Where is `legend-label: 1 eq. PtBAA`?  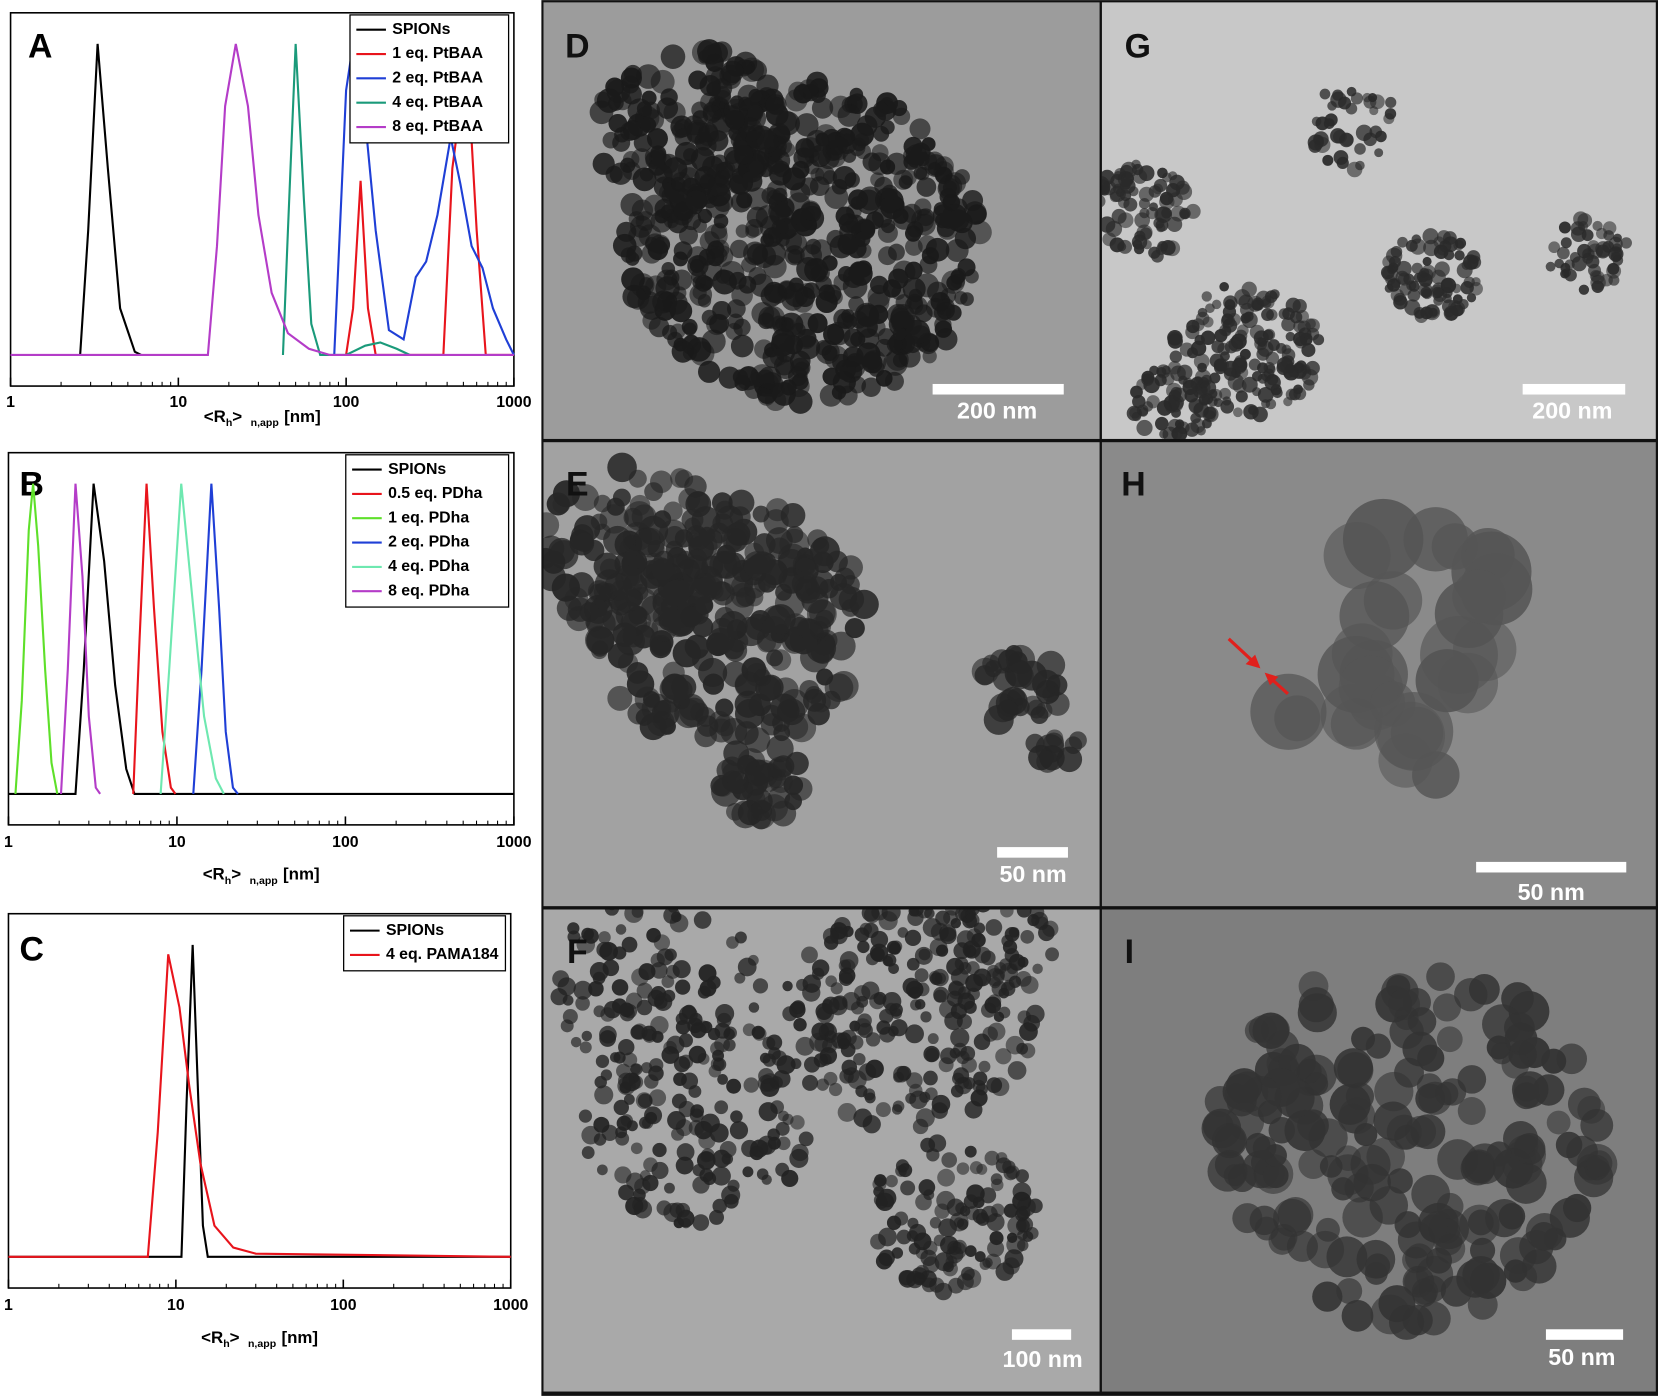 legend-label: 1 eq. PtBAA is located at coordinates (437, 53).